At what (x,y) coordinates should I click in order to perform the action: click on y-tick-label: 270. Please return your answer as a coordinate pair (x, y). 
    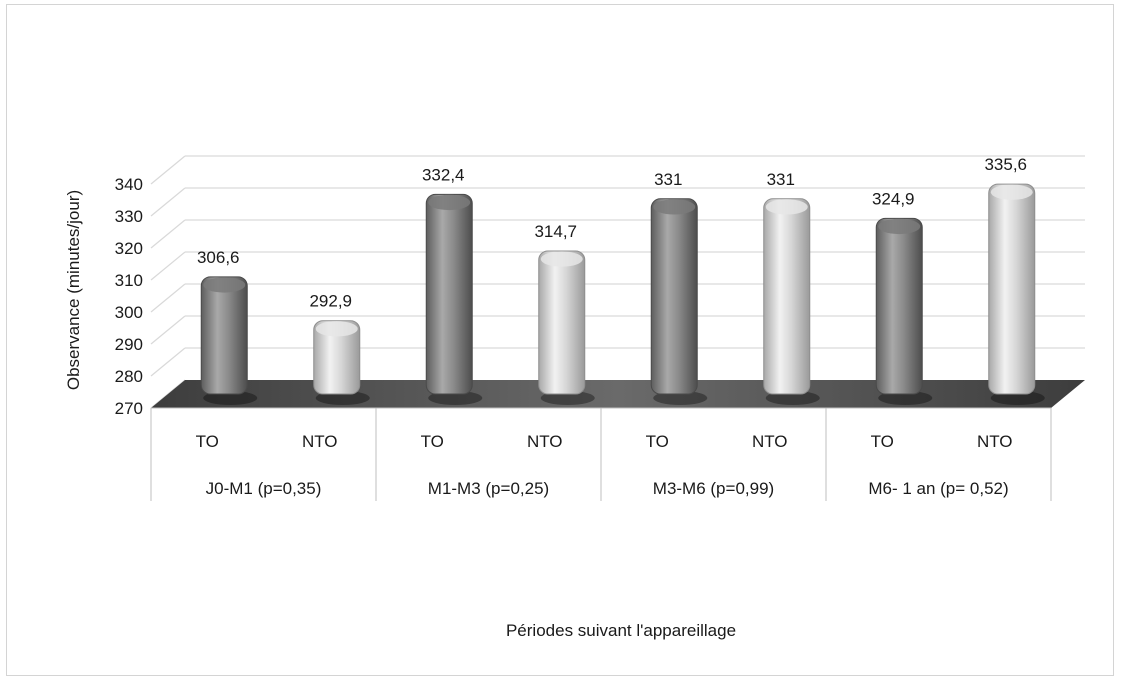
    Looking at the image, I should click on (129, 408).